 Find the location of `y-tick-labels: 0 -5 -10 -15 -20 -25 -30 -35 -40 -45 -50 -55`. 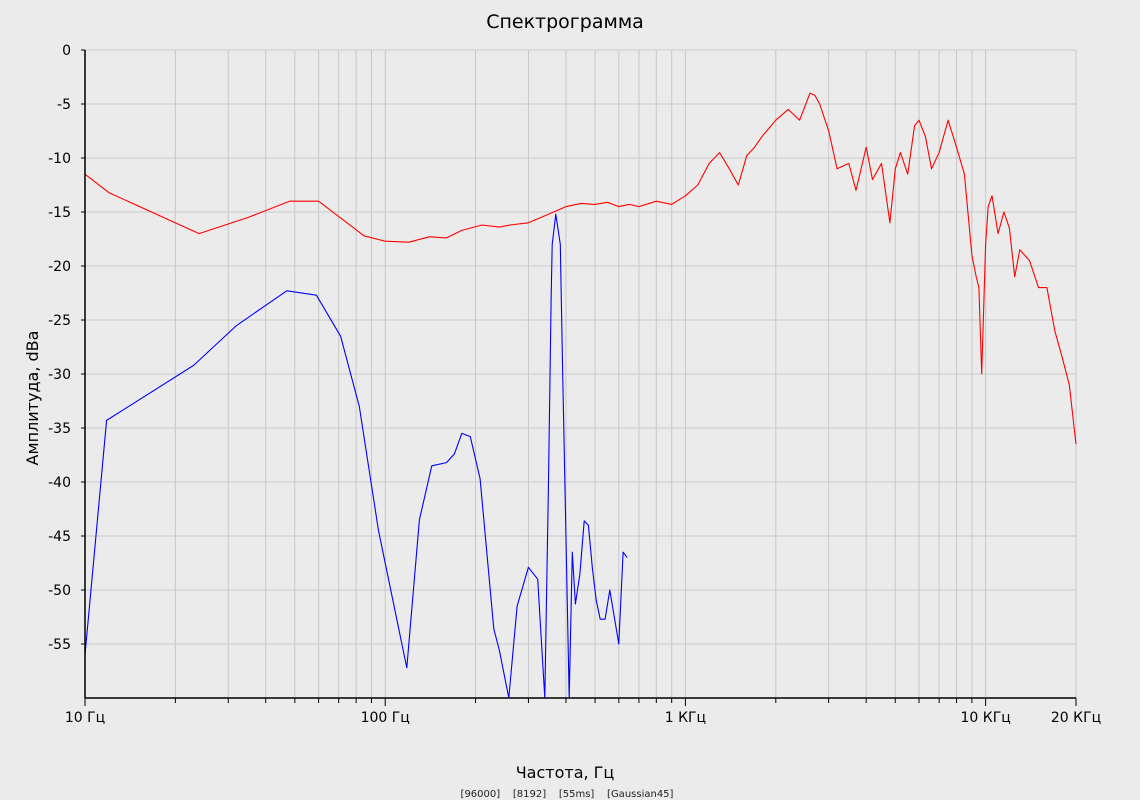

y-tick-labels: 0 -5 -10 -15 -20 -25 -30 -35 -40 -45 -50 -55 is located at coordinates (66, 348).